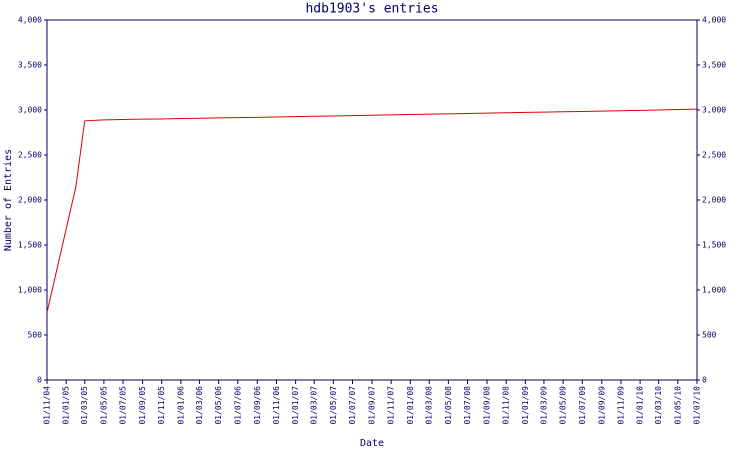 This screenshot has width=750, height=450. Describe the element at coordinates (123, 405) in the screenshot. I see `x-tick-label: 01/07/05` at that location.